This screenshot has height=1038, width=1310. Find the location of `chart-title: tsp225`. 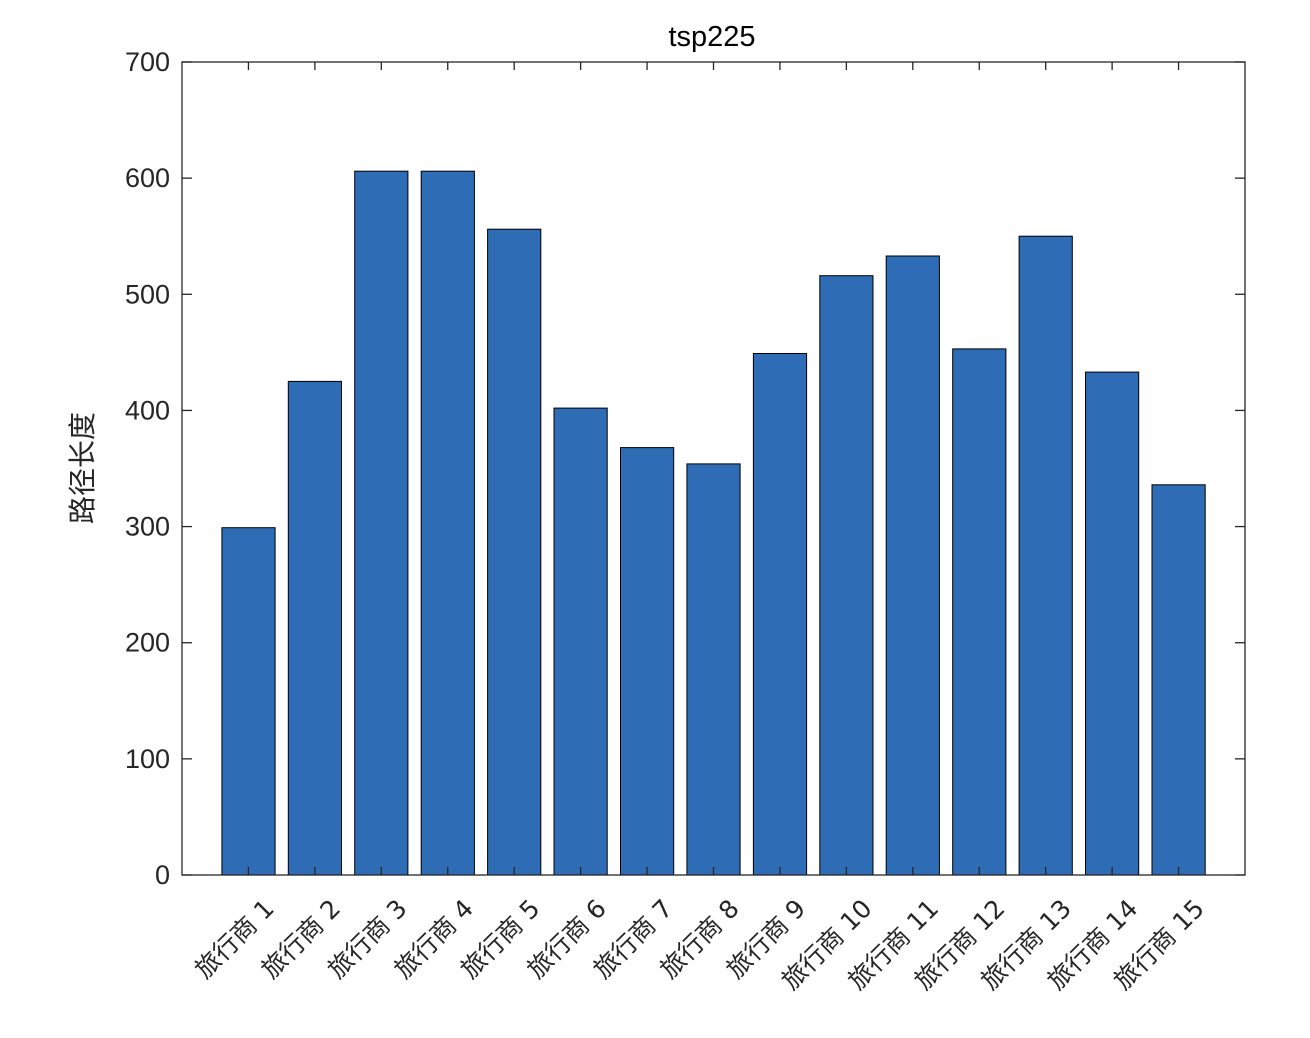

chart-title: tsp225 is located at coordinates (711, 37).